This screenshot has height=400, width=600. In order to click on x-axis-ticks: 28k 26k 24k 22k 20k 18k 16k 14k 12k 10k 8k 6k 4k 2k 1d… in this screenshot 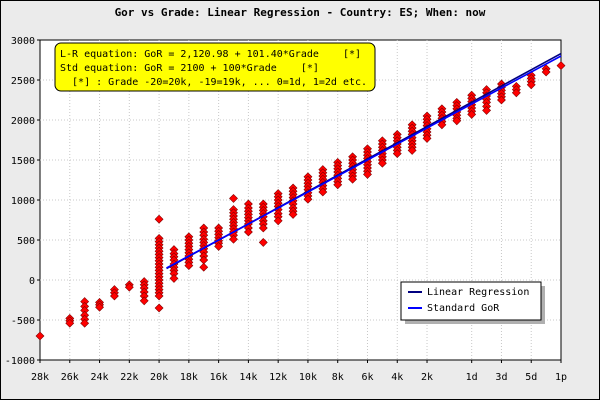, I will do `click(299, 371)`.